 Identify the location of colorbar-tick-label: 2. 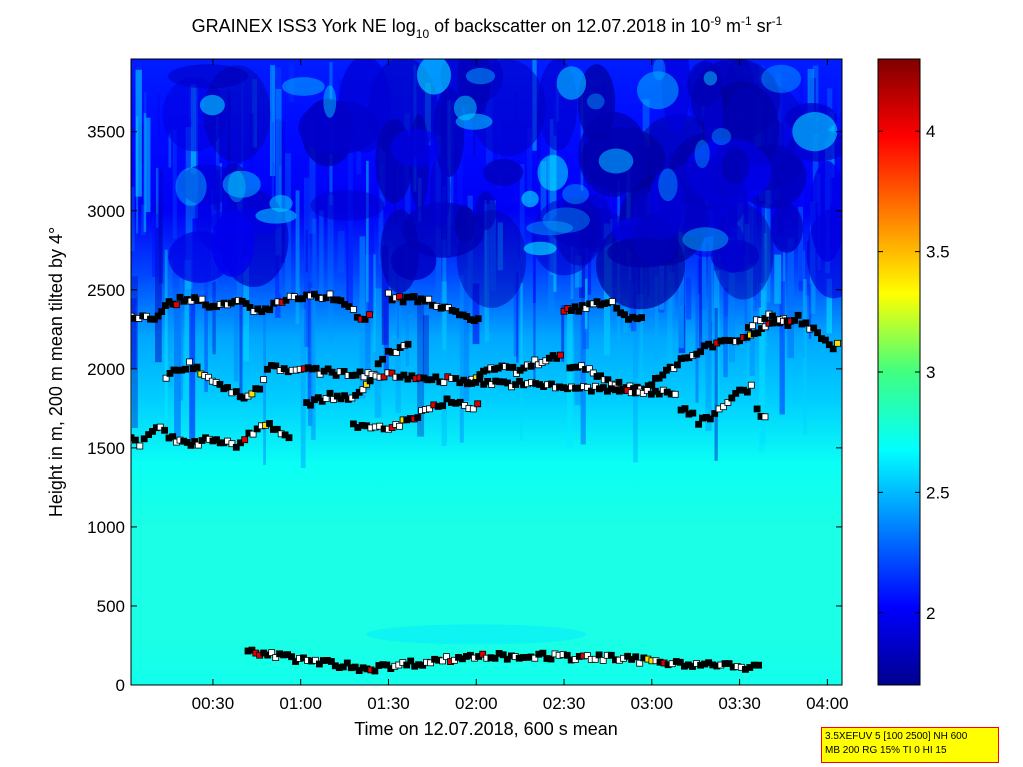
(930, 613).